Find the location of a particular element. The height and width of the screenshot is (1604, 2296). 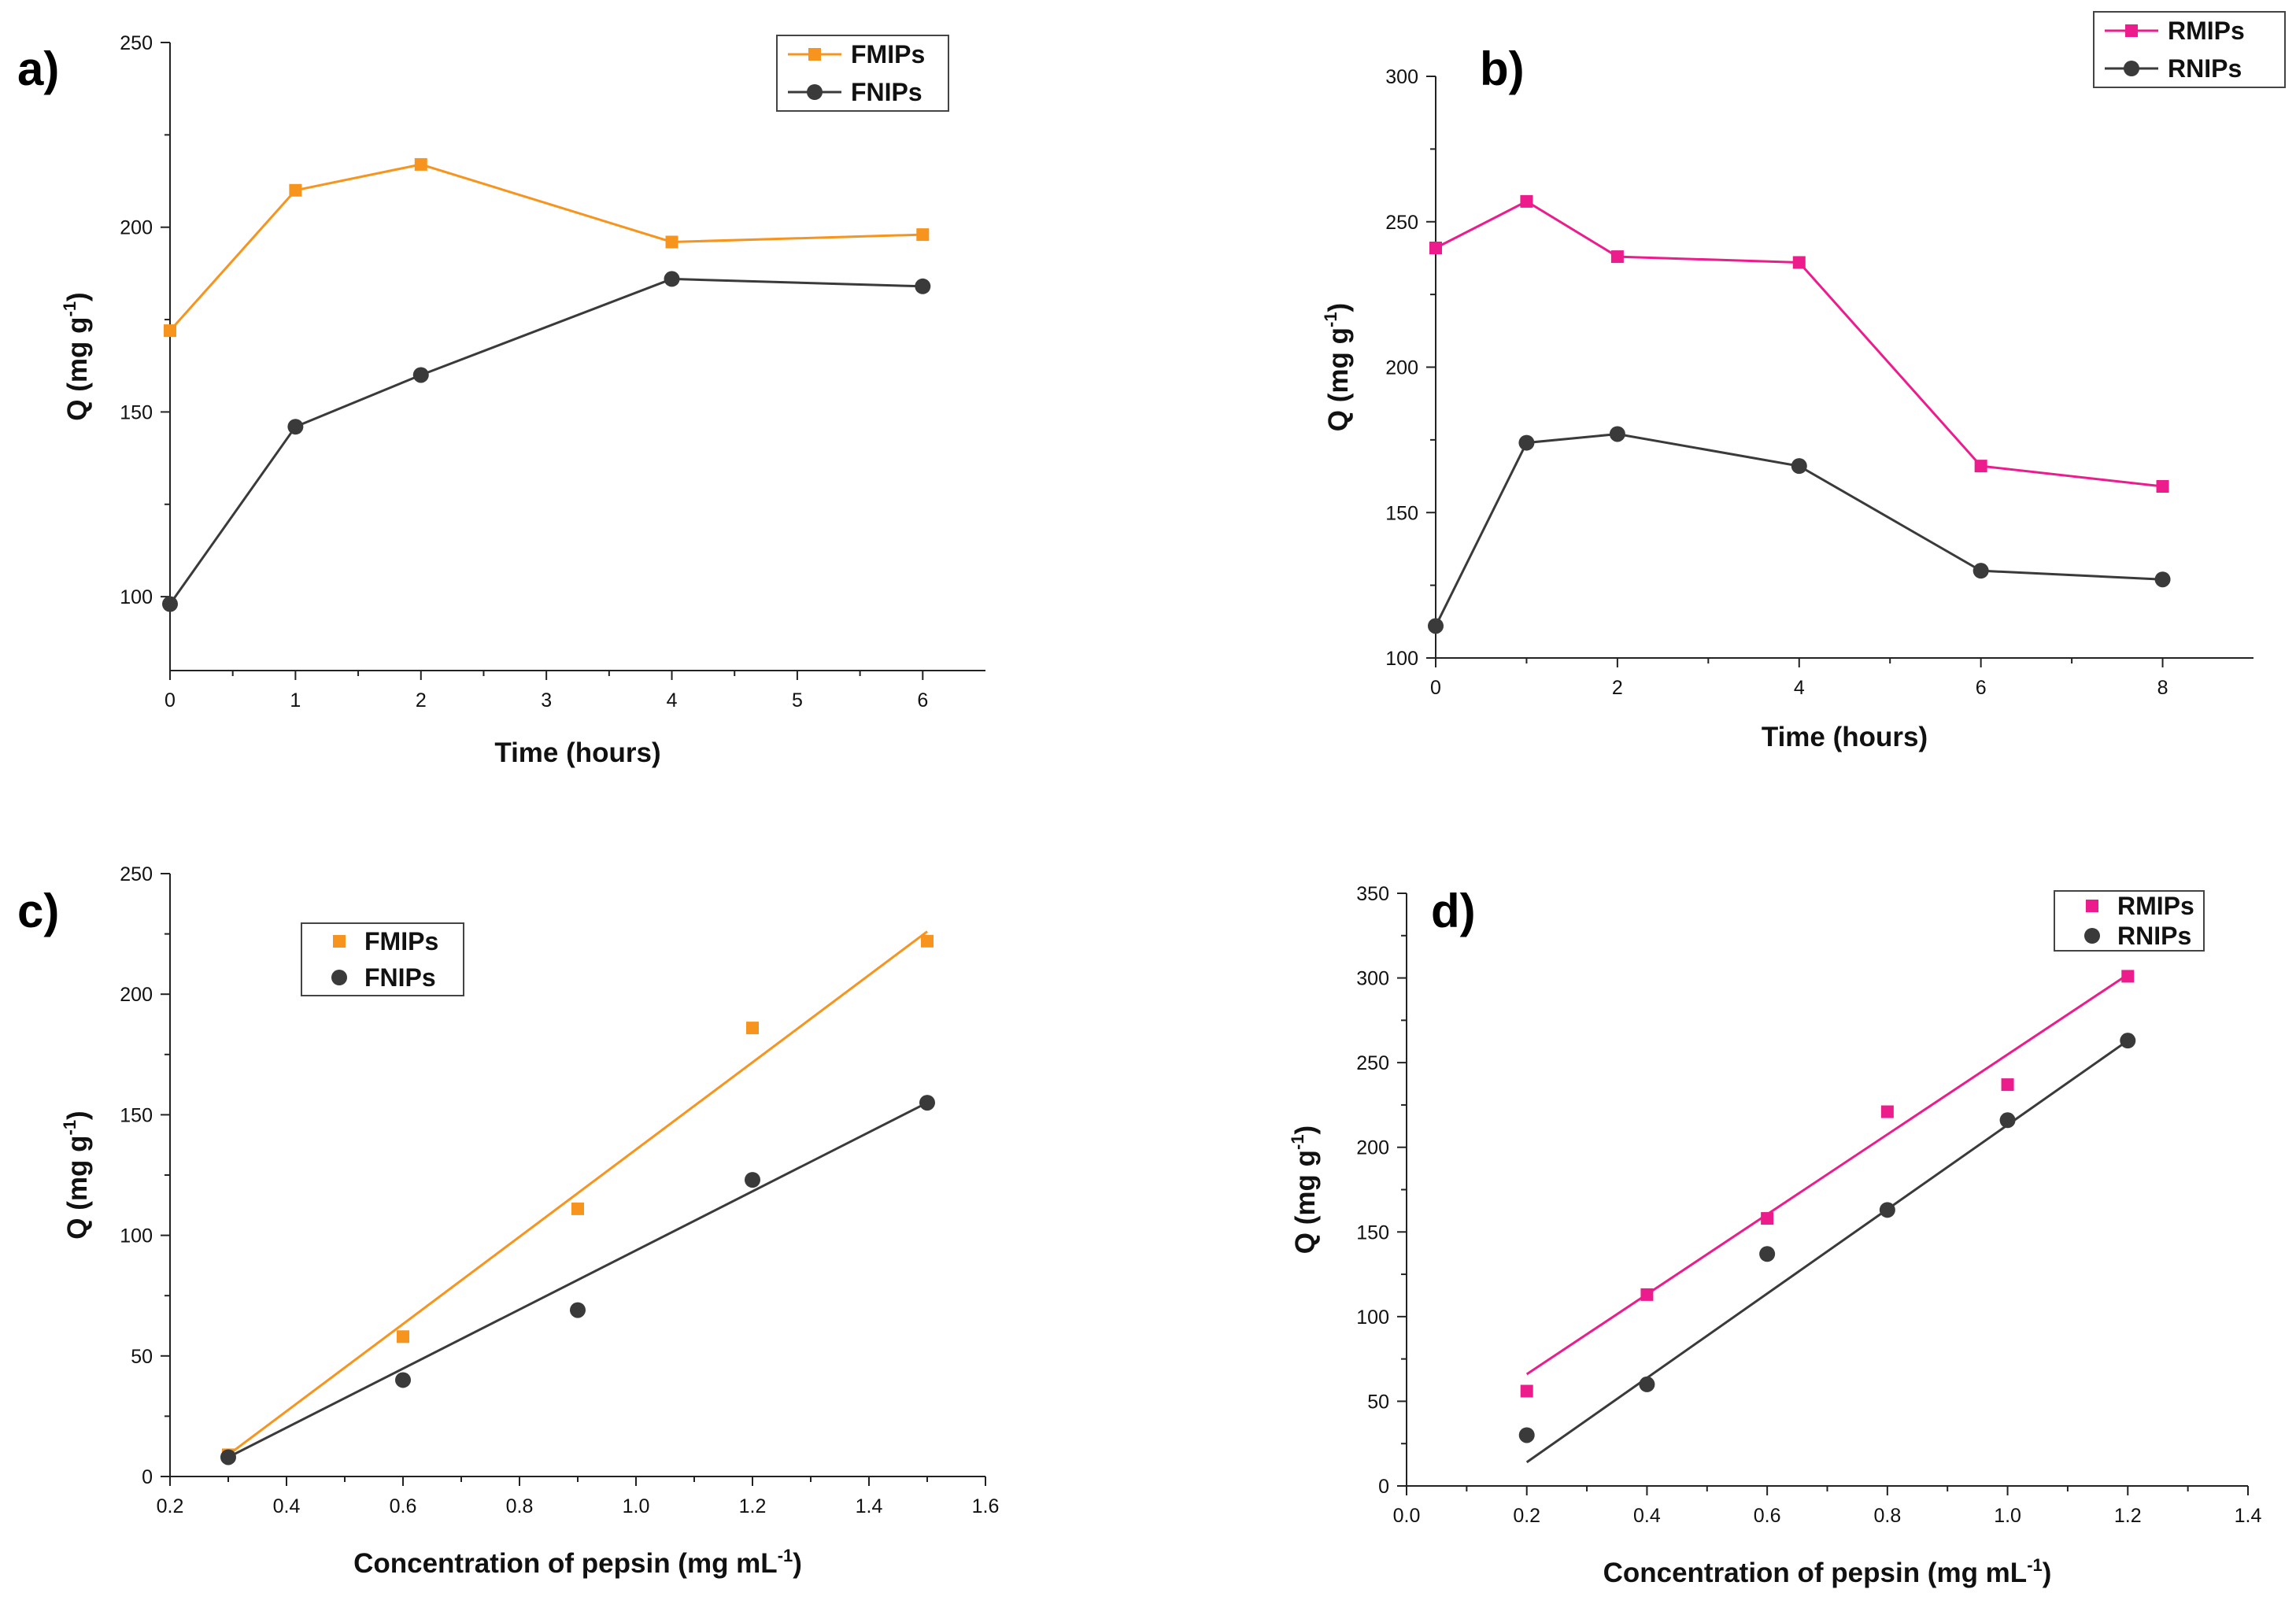

x-tick-label: 0 is located at coordinates (1435, 688).